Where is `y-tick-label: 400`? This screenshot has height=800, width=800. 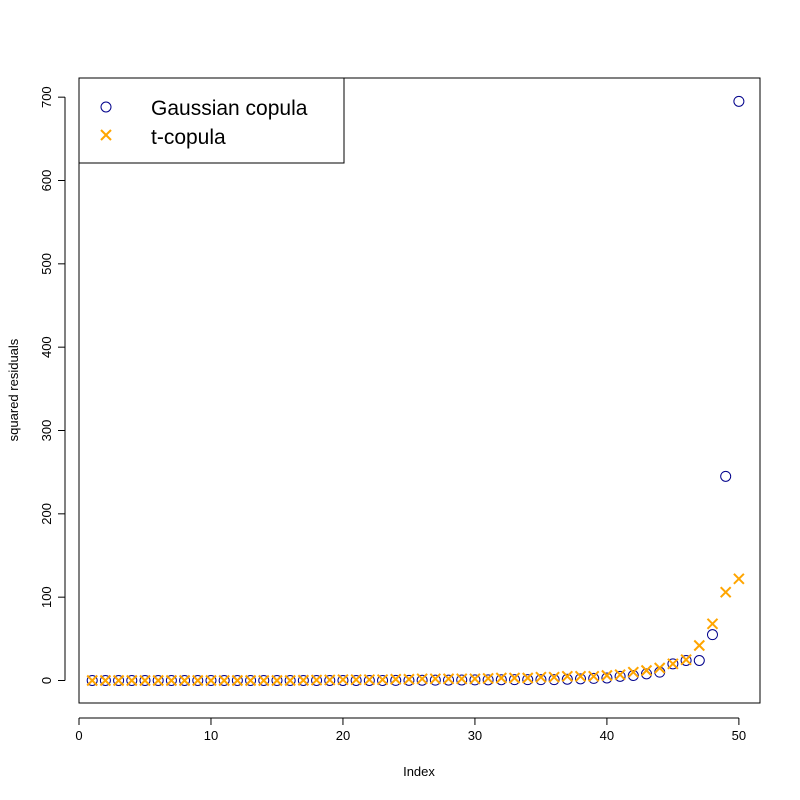
y-tick-label: 400 is located at coordinates (46, 347).